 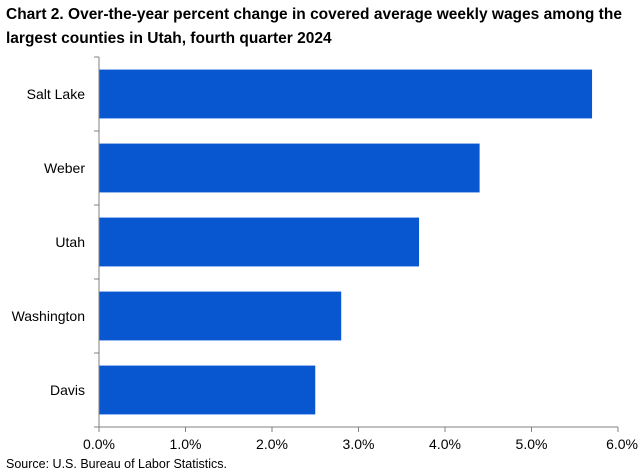 What do you see at coordinates (70, 242) in the screenshot?
I see `category-label: Utah` at bounding box center [70, 242].